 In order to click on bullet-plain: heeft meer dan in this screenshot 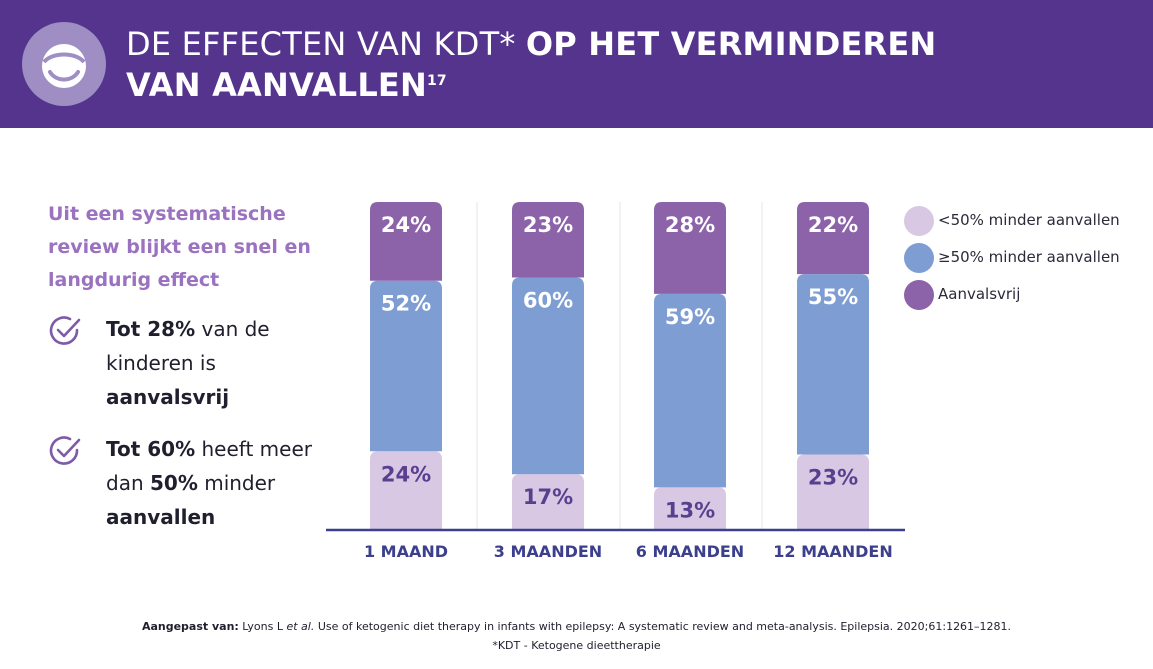, I will do `click(209, 466)`.